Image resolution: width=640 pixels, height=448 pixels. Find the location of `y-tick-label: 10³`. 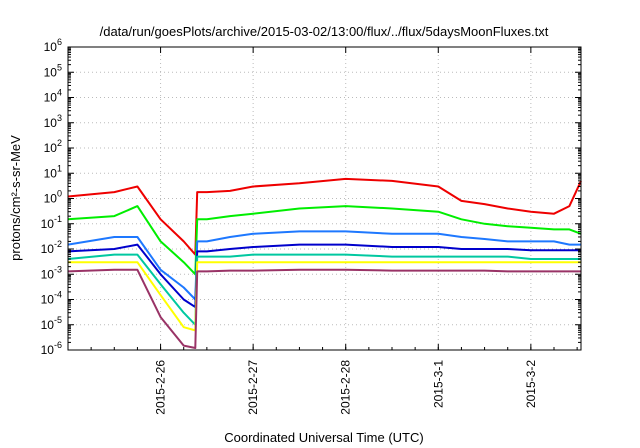

y-tick-label: 10³ is located at coordinates (53, 121).